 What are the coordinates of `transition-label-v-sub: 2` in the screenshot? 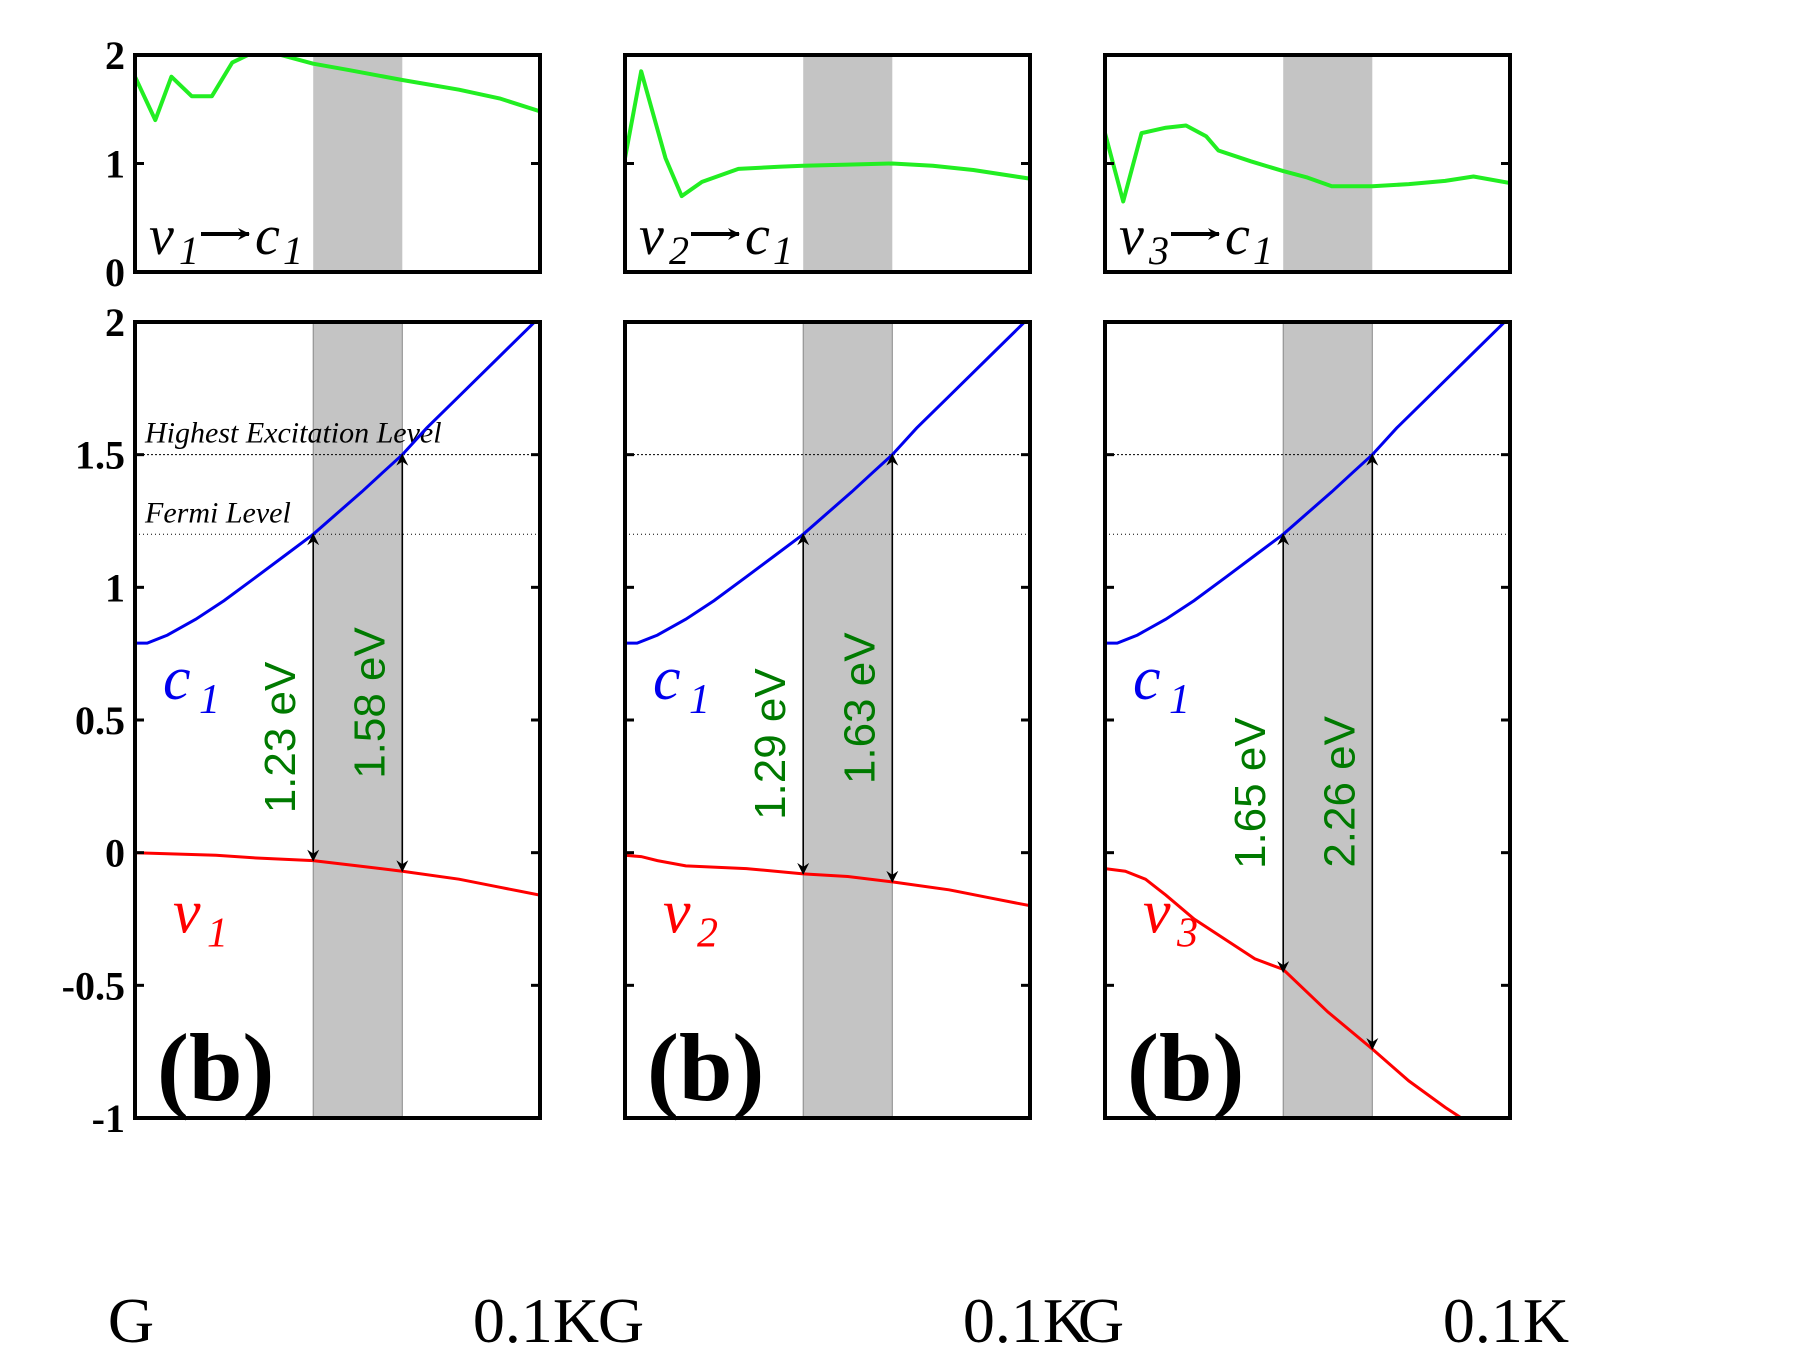 It's located at (679, 250).